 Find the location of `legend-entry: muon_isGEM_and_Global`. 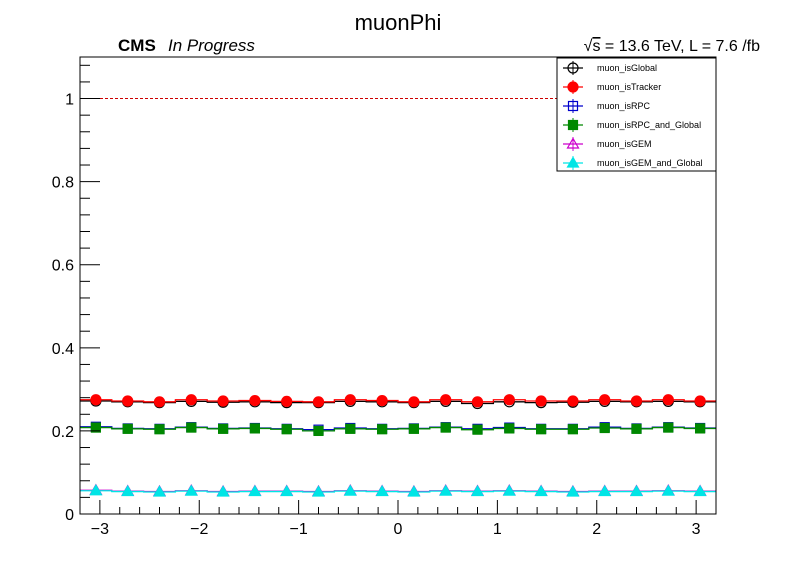

legend-entry: muon_isGEM_and_Global is located at coordinates (633, 163).